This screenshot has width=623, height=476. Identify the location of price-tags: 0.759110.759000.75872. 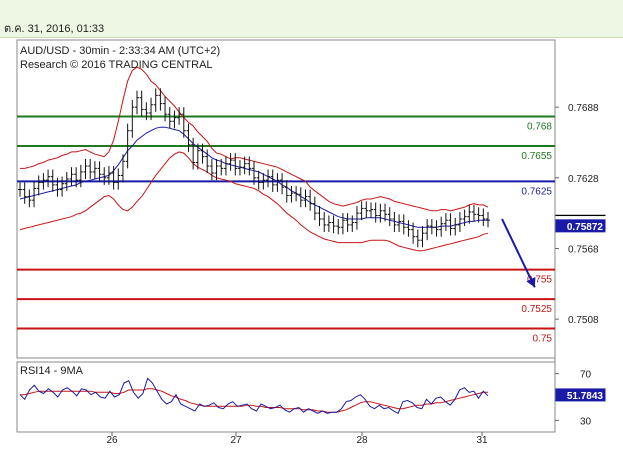
(580, 223).